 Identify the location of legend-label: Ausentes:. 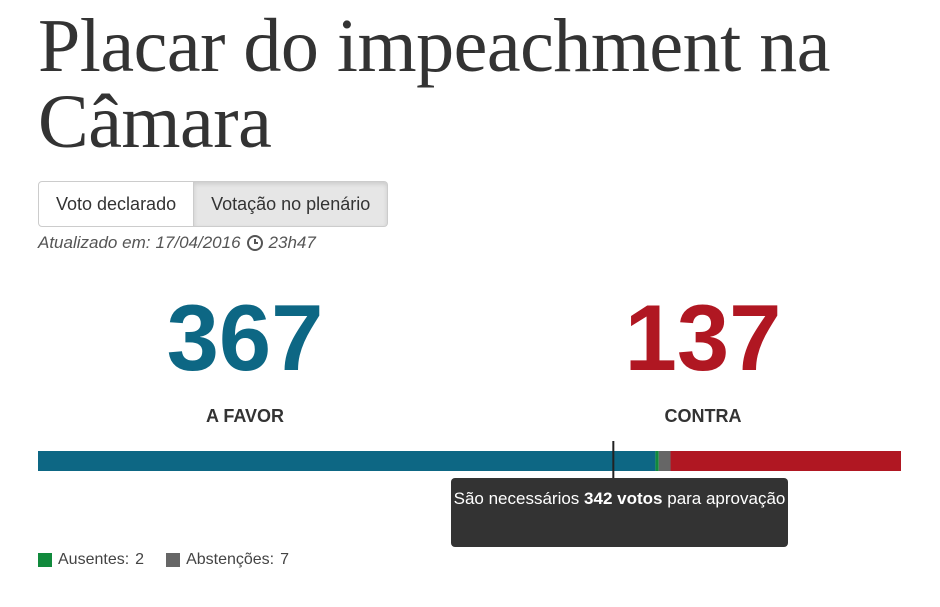
(94, 559).